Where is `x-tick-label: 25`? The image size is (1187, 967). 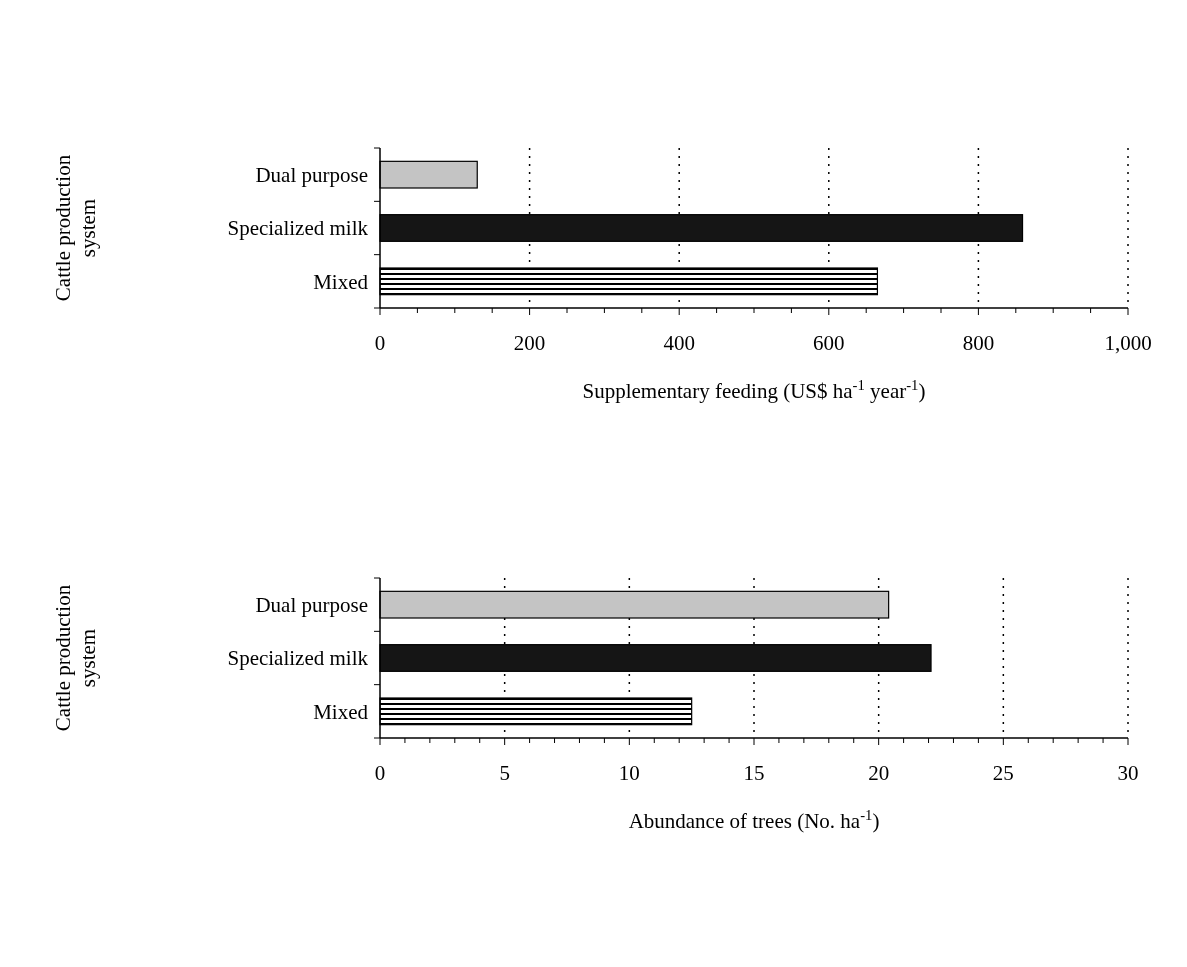 x-tick-label: 25 is located at coordinates (1003, 773).